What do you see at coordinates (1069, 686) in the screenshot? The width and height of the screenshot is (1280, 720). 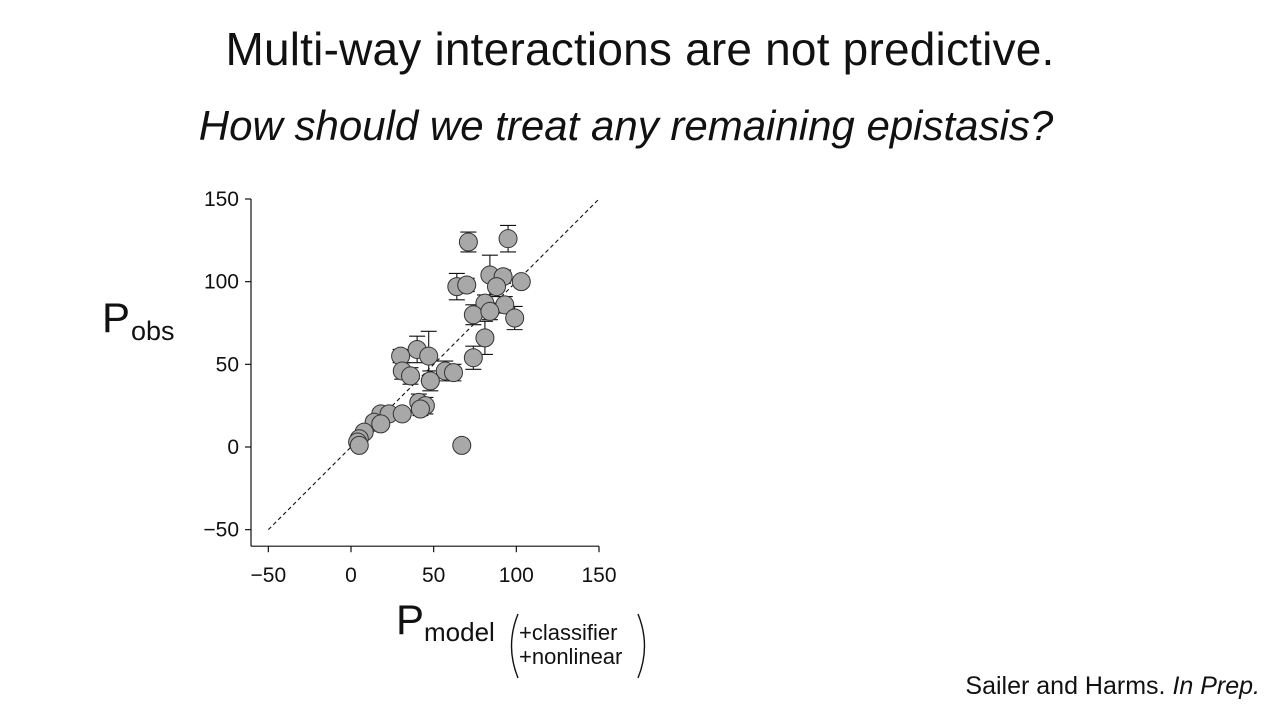 I see `citation-authors: Sailer and Harms.` at bounding box center [1069, 686].